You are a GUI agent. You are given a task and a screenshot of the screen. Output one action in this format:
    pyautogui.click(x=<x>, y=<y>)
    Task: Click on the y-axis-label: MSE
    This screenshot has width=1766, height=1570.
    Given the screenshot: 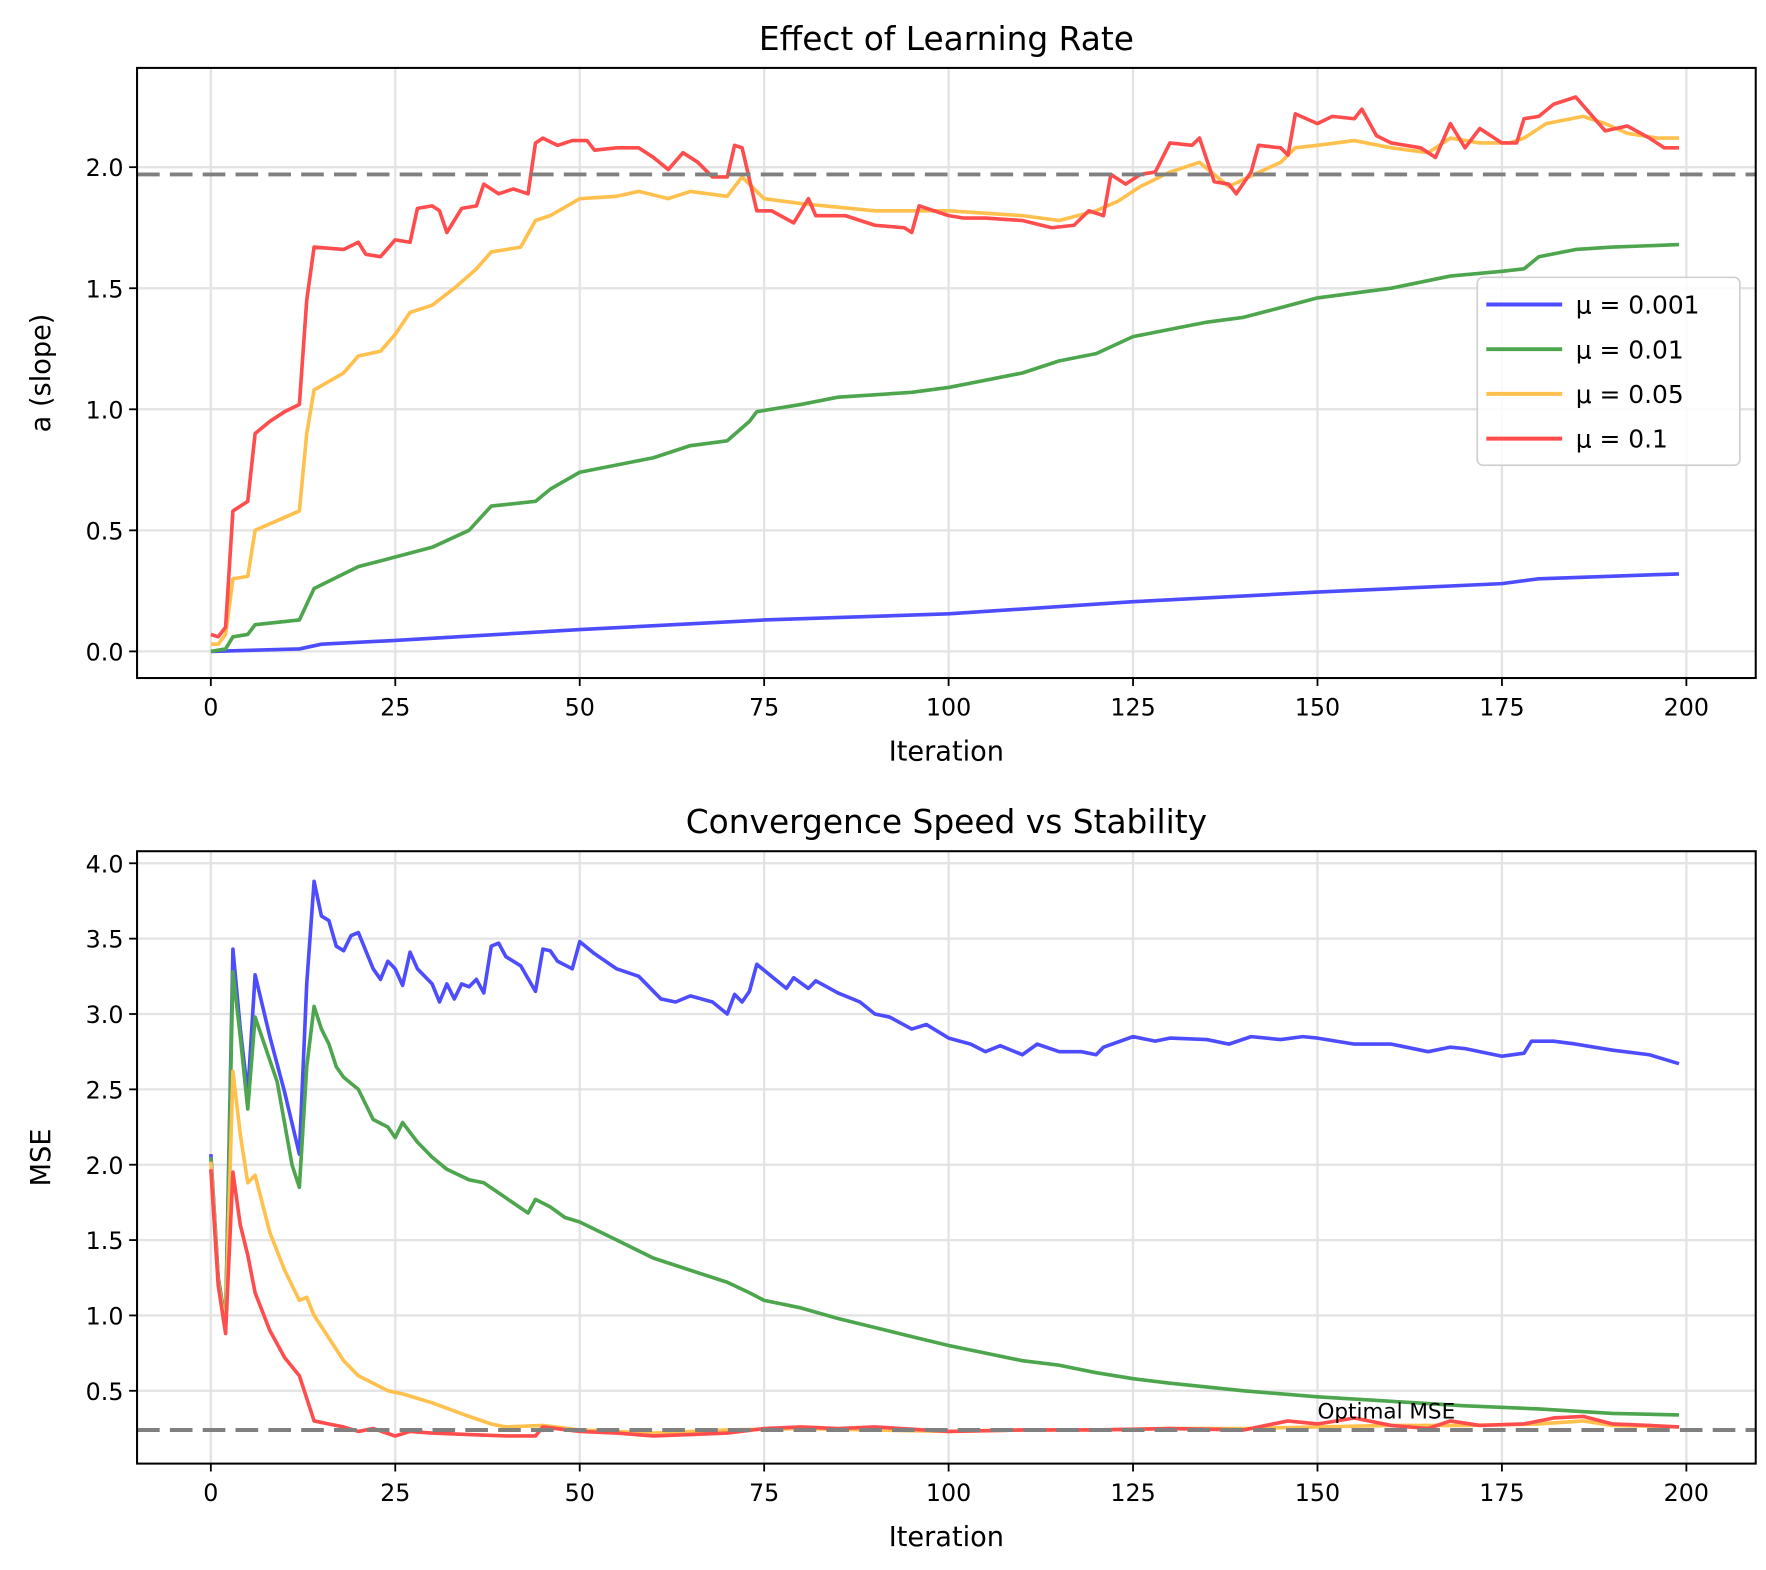 What is the action you would take?
    pyautogui.click(x=41, y=1157)
    